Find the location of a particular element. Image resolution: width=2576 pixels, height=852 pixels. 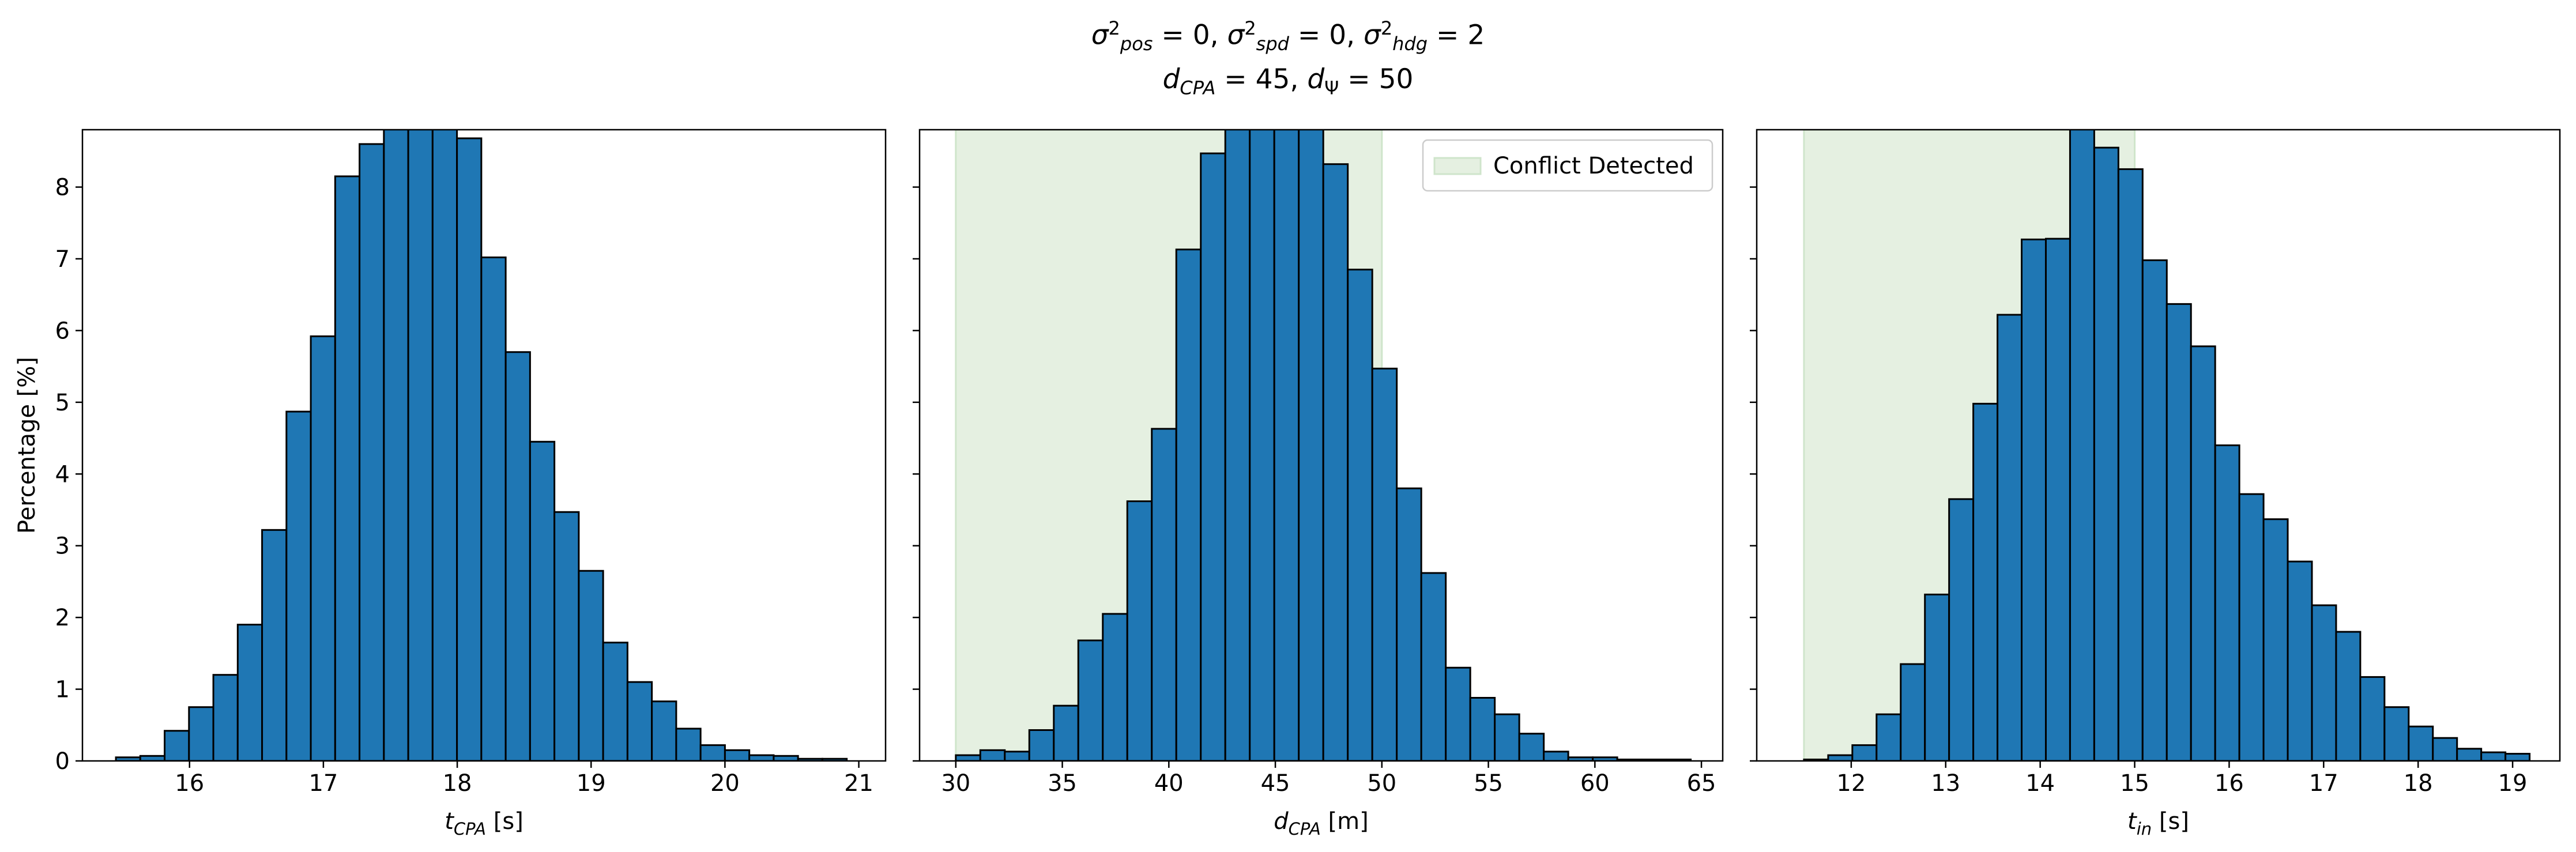

legend-label: Conflict Detected is located at coordinates (1593, 166).